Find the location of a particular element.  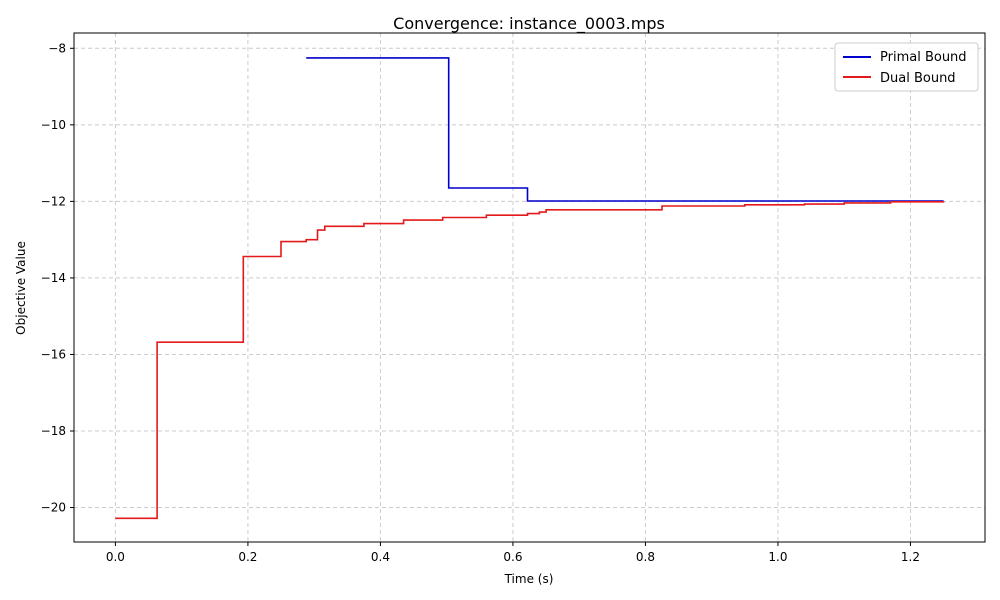

y-tick-label: −16 is located at coordinates (53, 354).